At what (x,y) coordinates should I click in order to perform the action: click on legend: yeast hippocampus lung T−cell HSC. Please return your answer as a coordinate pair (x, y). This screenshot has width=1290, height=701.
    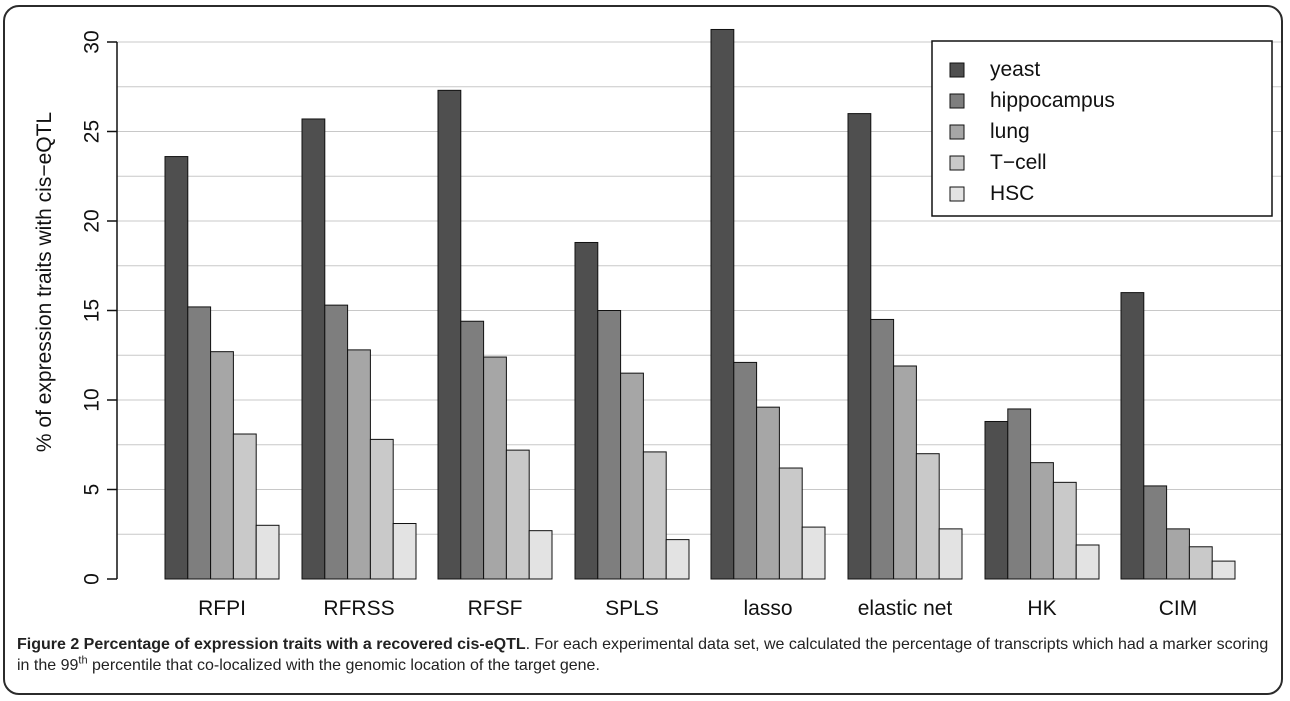
    Looking at the image, I should click on (1102, 128).